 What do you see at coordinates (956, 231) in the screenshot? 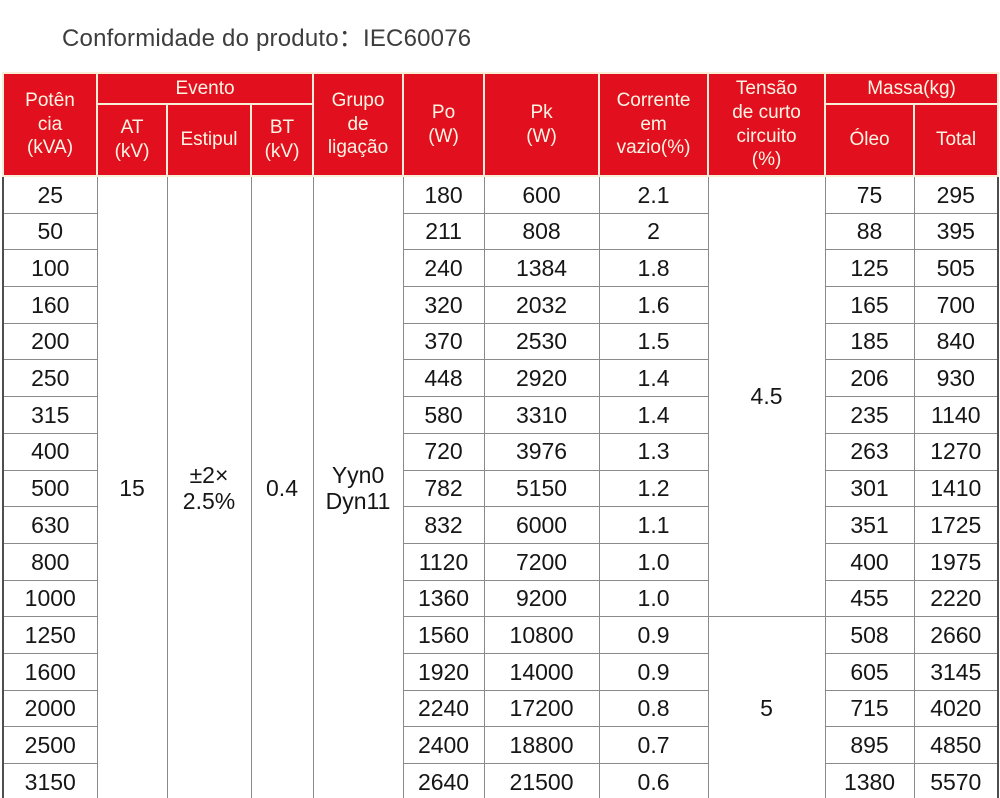
I see `cell-total: 395` at bounding box center [956, 231].